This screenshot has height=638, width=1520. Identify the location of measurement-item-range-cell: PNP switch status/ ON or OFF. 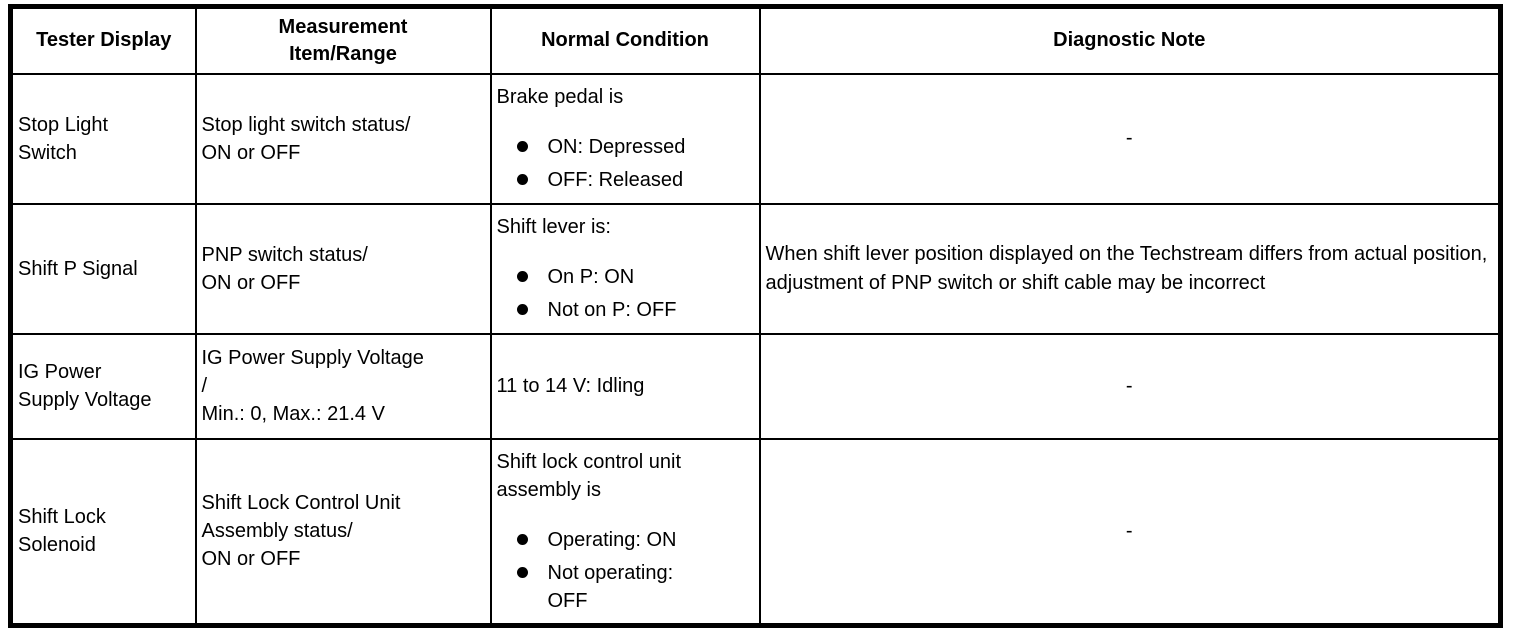
(343, 268).